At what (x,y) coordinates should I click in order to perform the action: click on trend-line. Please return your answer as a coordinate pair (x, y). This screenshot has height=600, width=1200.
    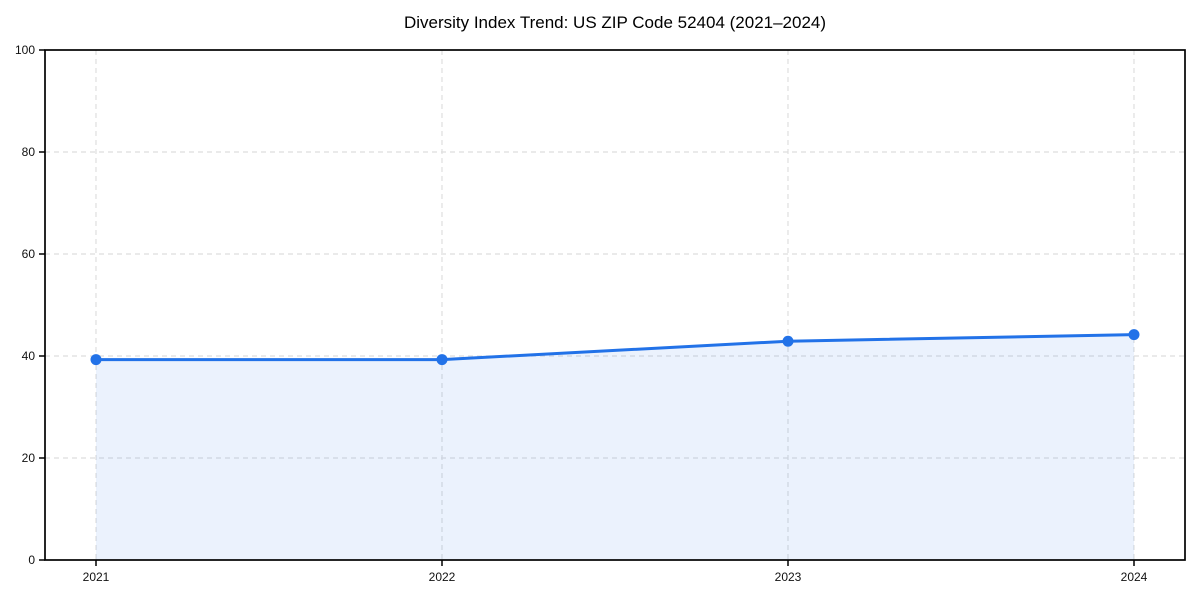
    Looking at the image, I should click on (615, 347).